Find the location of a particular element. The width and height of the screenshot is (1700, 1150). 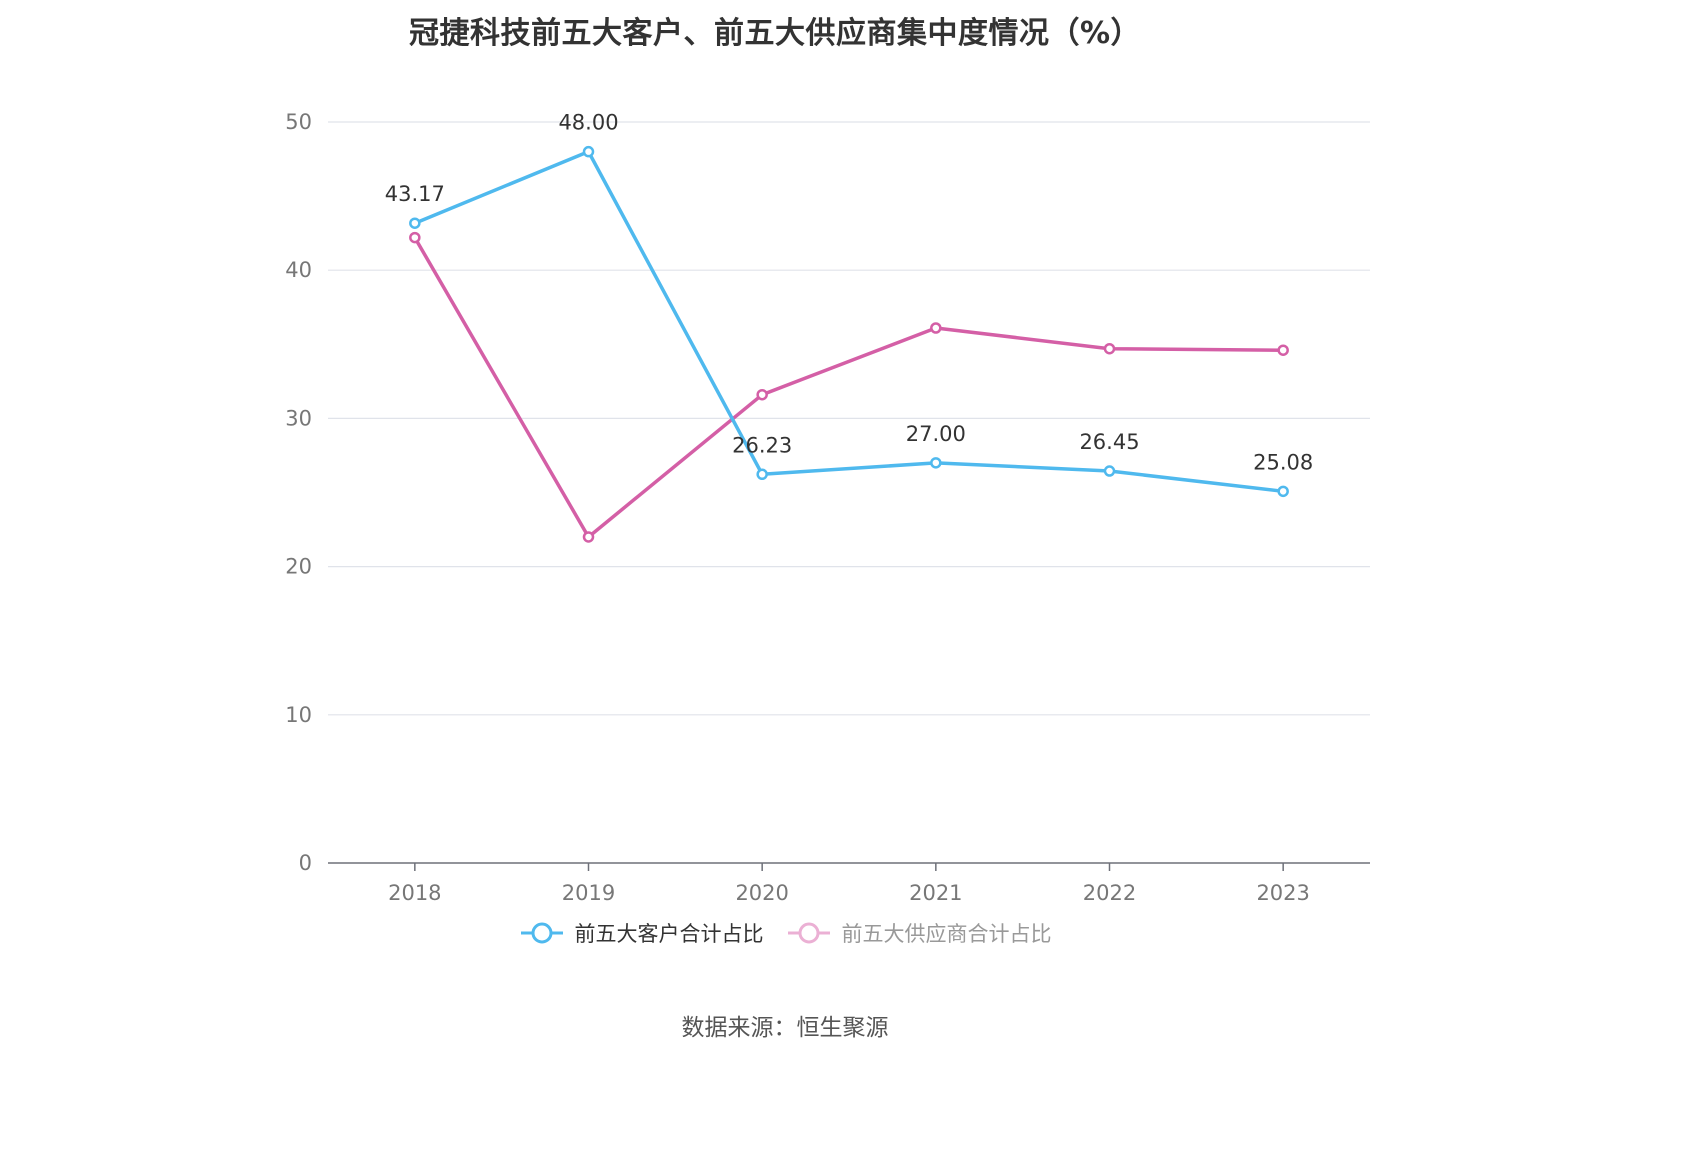

legend-marker-customers is located at coordinates (541, 933).